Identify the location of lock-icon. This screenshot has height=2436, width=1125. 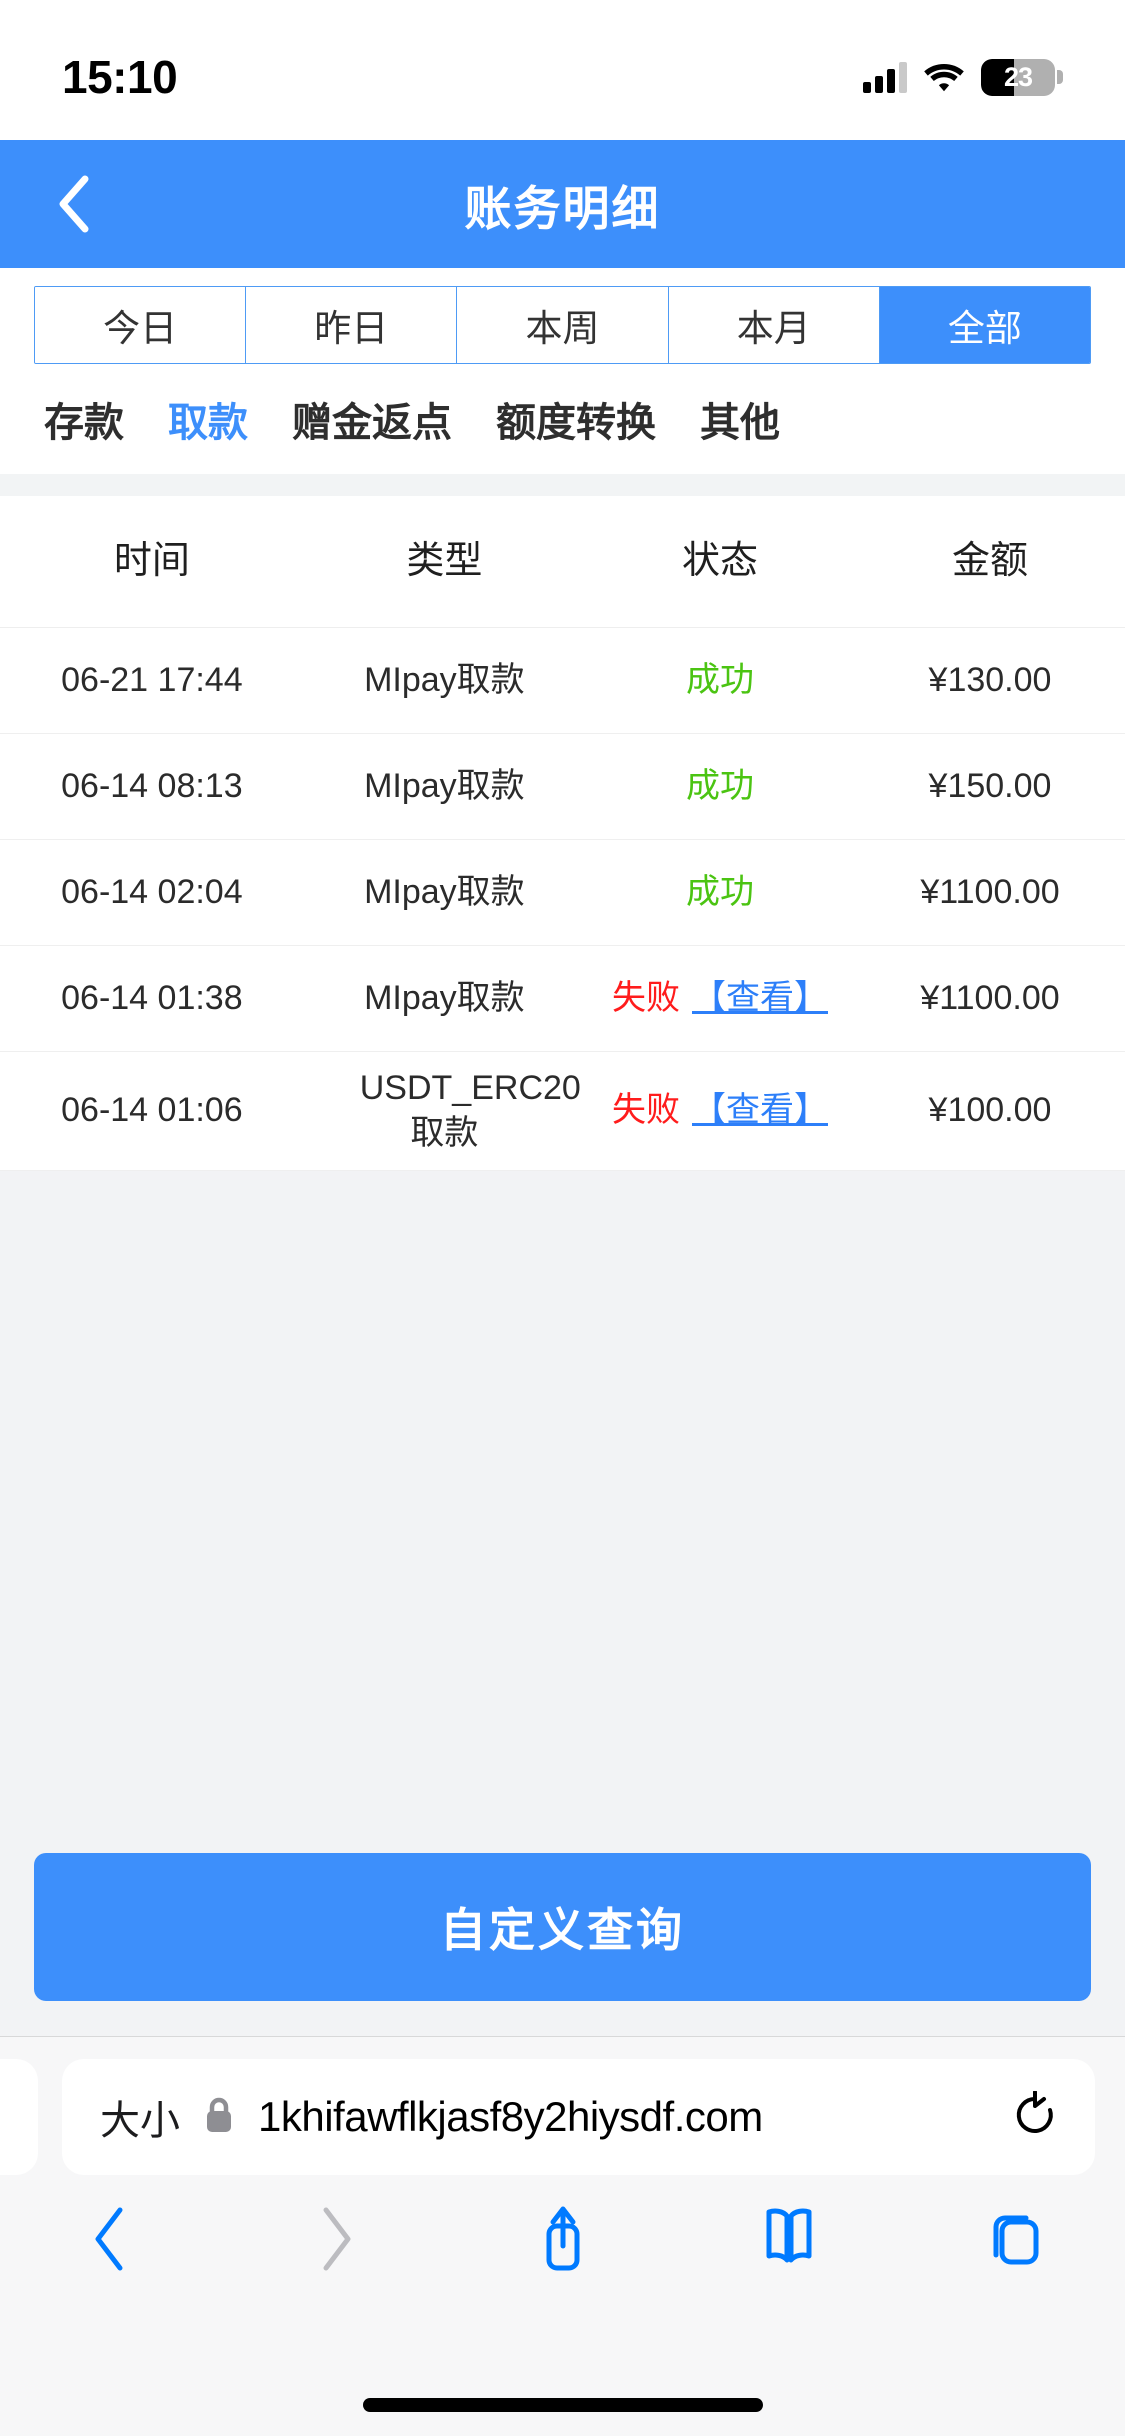
(219, 2117).